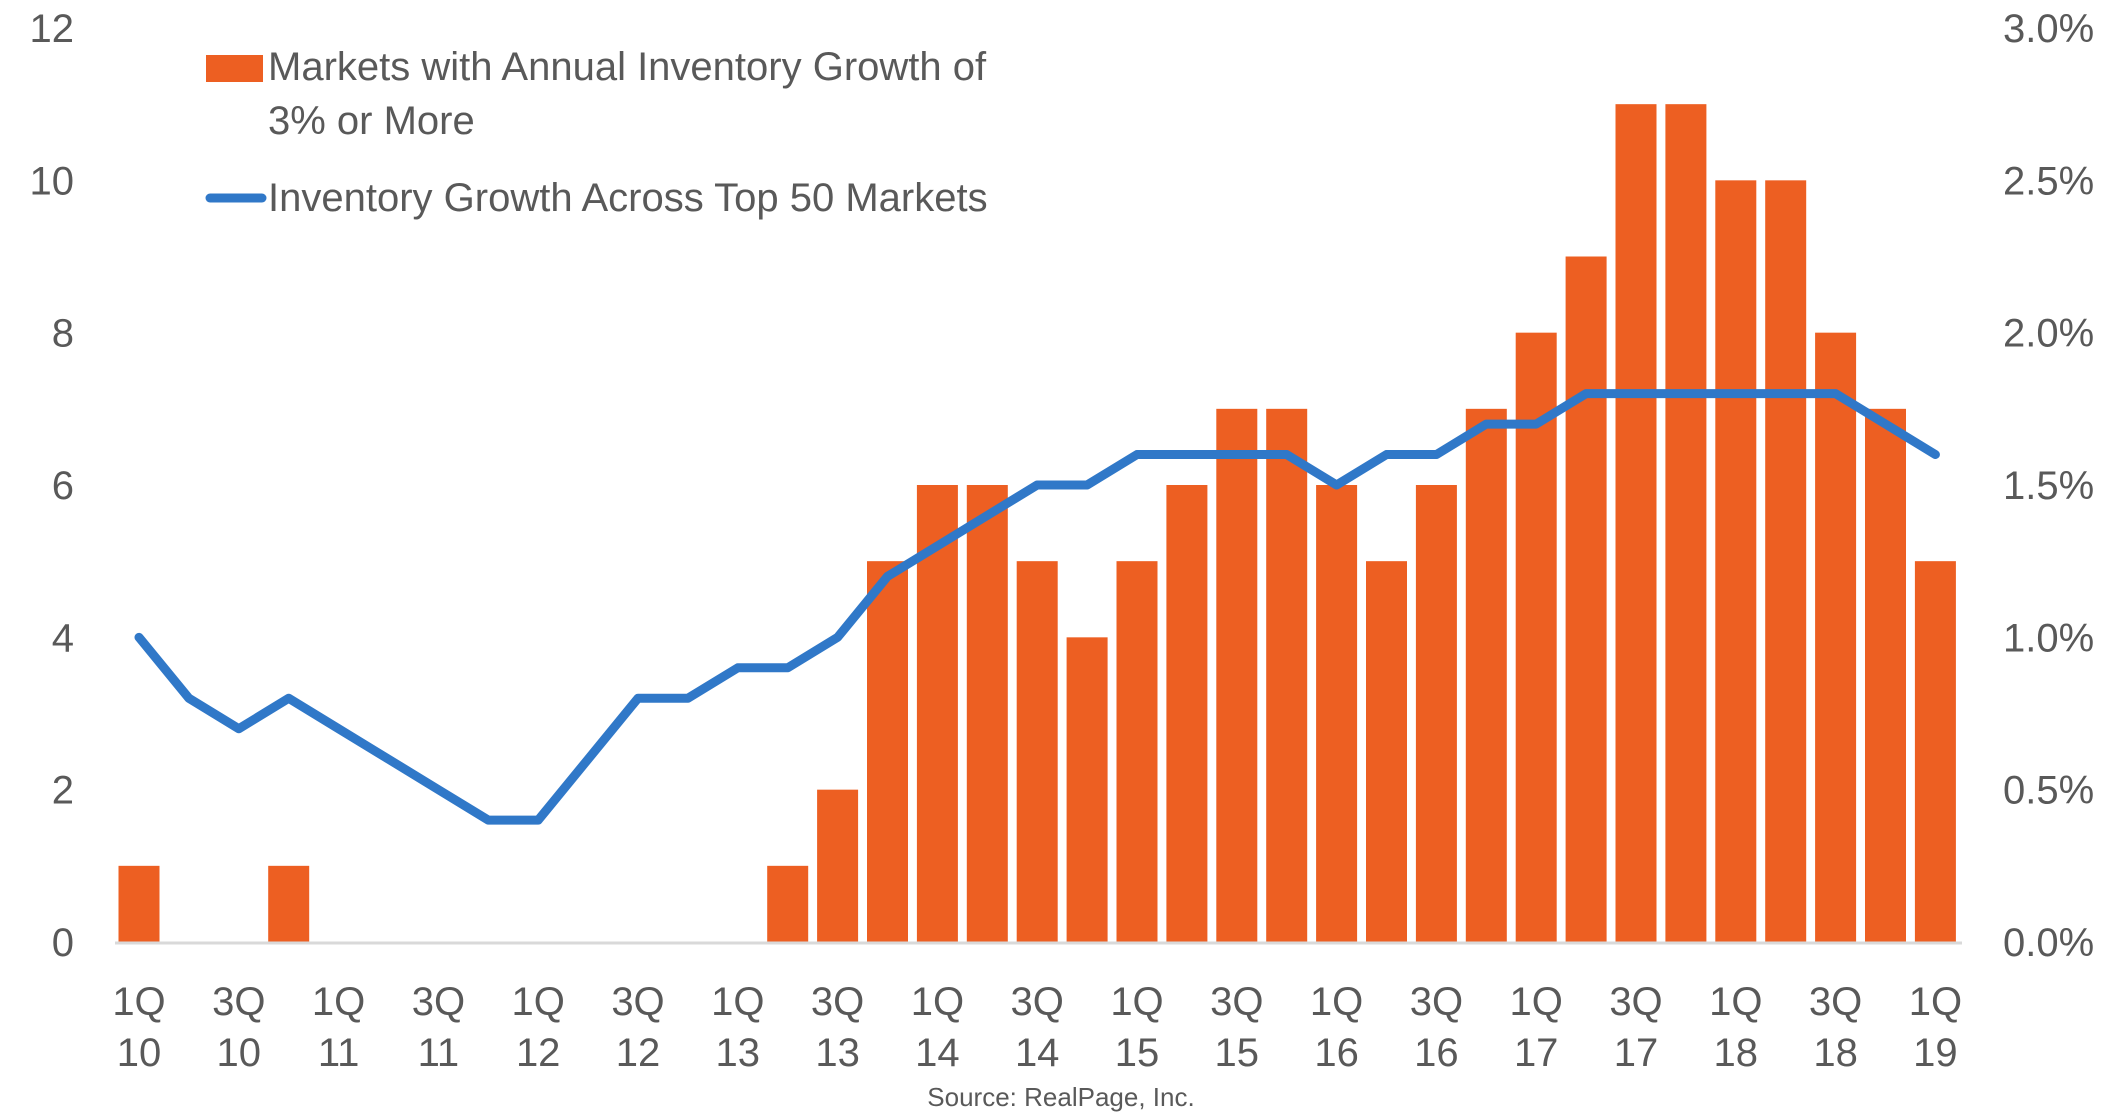 The height and width of the screenshot is (1120, 2114). I want to click on right-axis: 0.0% 0.5% 1.0% 1.5% 2.0% 2.5% 3.0%, so click(2048, 486).